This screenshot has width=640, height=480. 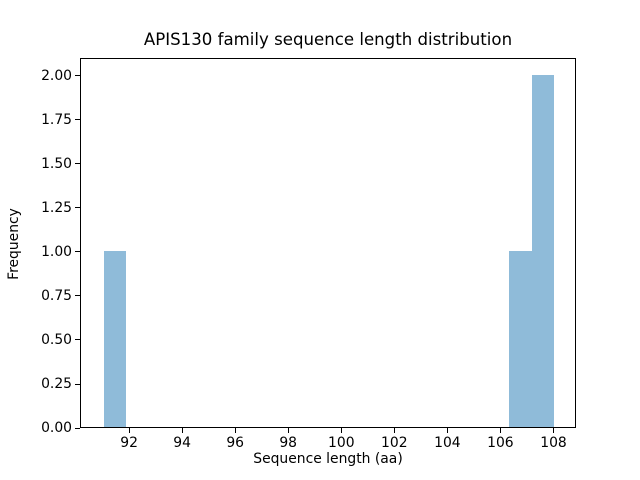 I want to click on y-tick-label: 1.25, so click(x=56, y=207).